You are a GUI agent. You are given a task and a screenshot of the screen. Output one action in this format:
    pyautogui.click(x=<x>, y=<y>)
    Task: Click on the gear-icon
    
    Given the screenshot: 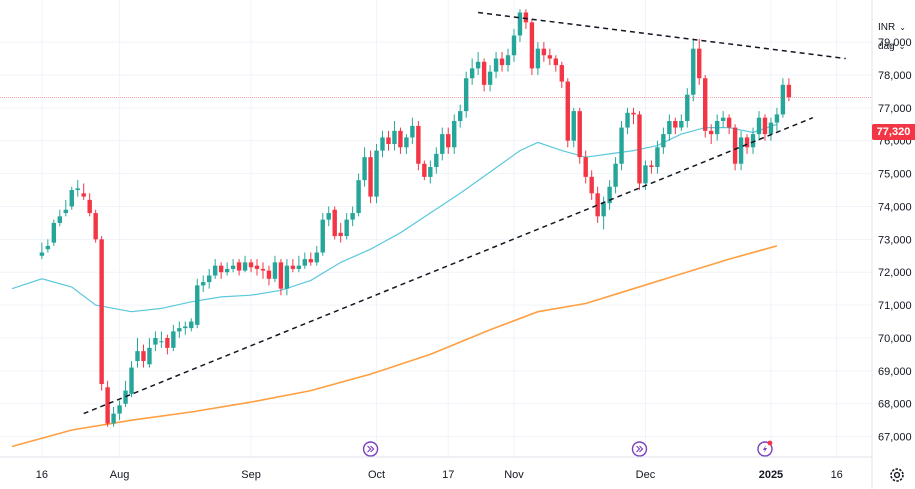 What is the action you would take?
    pyautogui.click(x=897, y=475)
    